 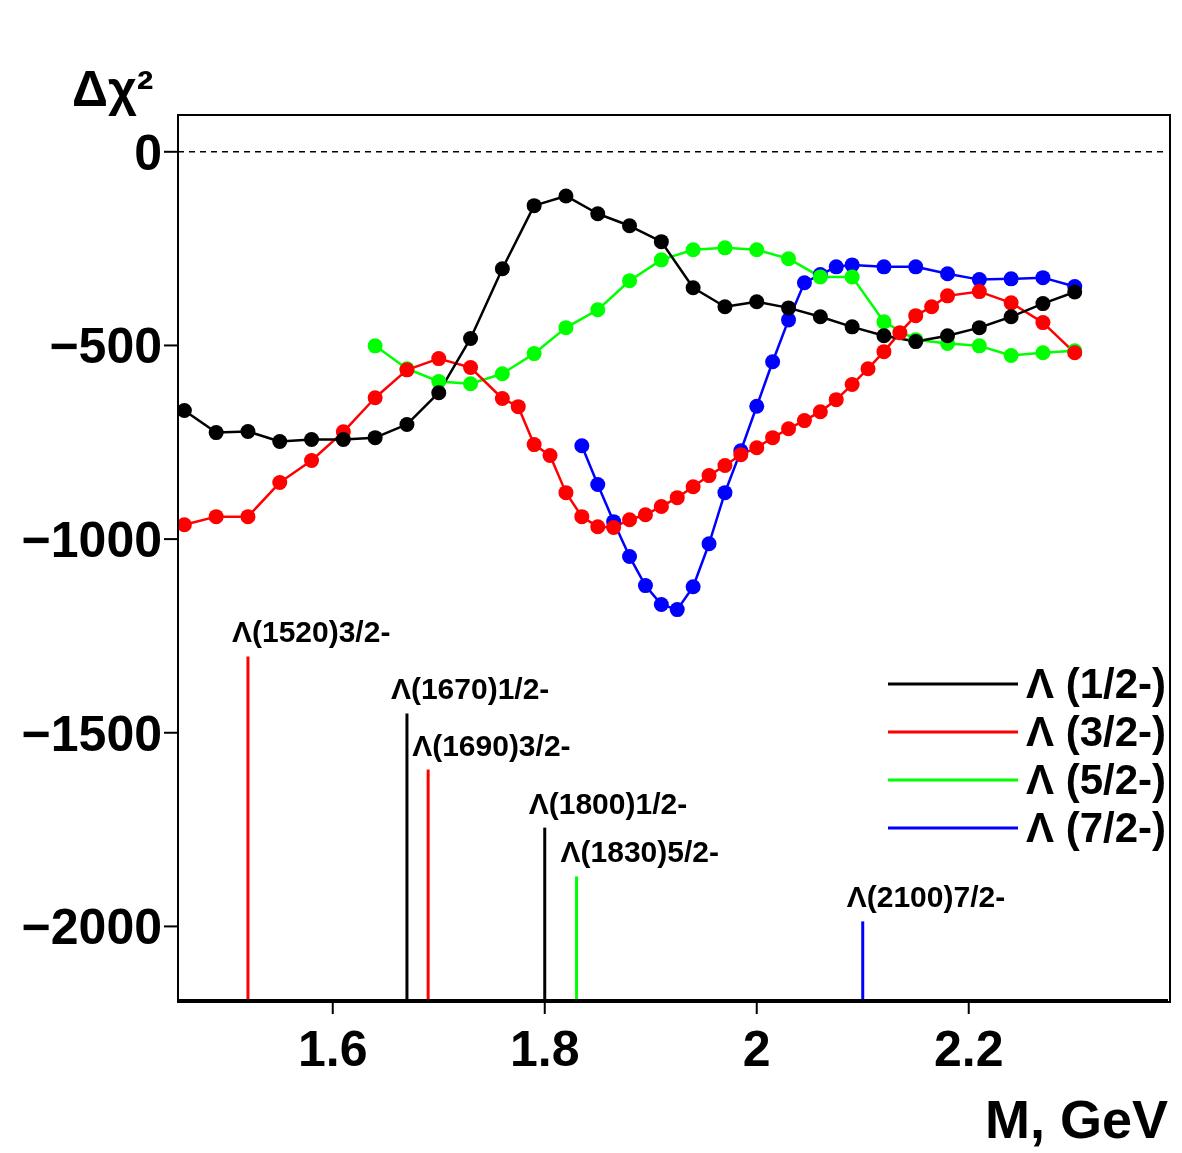 I want to click on legend-label: Λ (5/2-), so click(x=1095, y=780).